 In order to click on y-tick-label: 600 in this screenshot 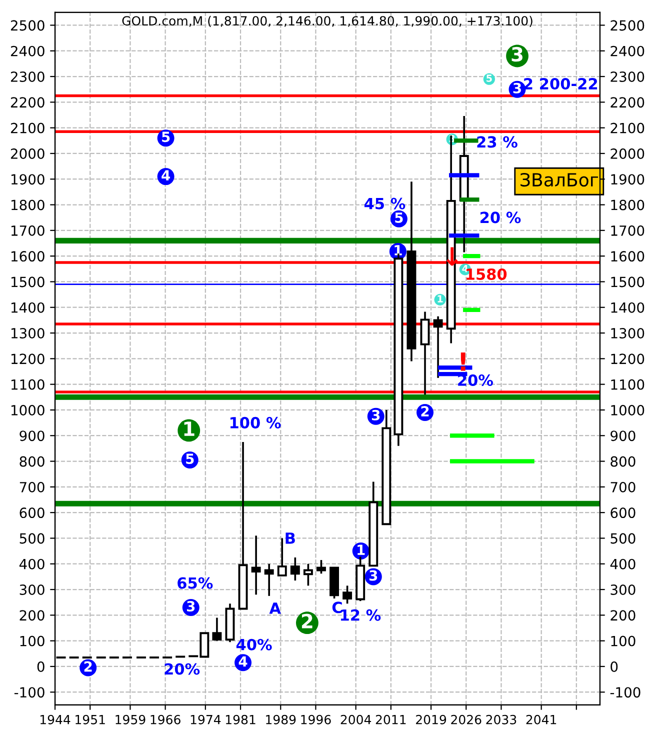, I will do `click(32, 513)`.